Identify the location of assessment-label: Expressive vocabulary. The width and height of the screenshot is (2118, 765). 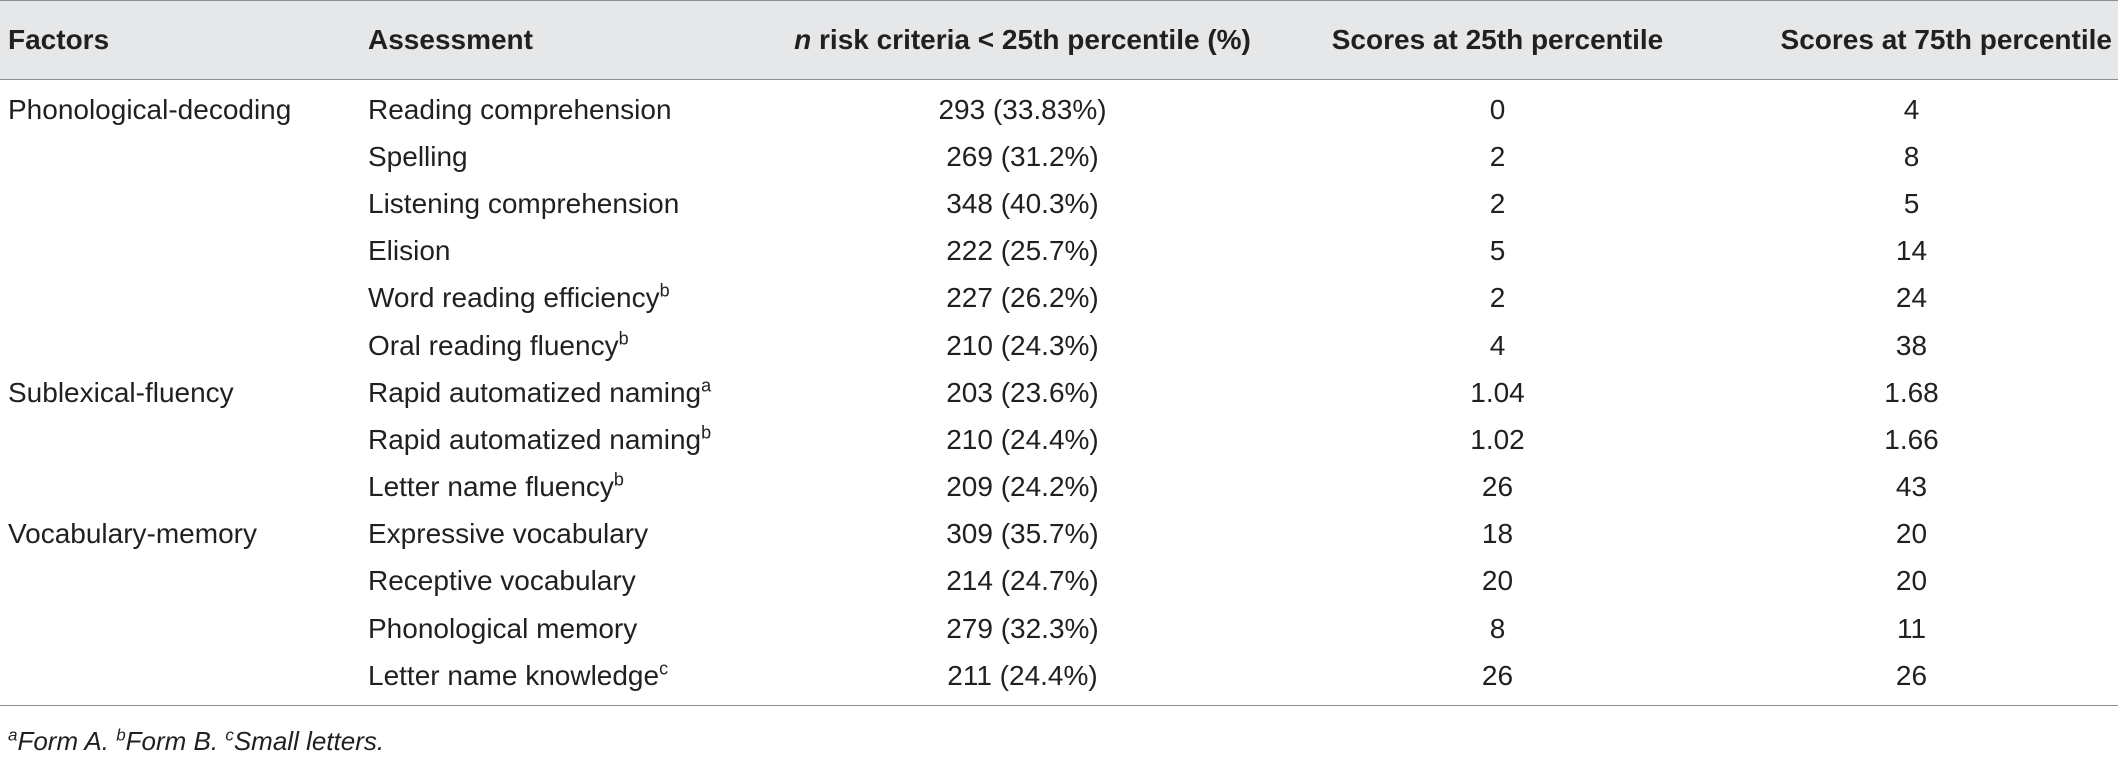
(508, 534).